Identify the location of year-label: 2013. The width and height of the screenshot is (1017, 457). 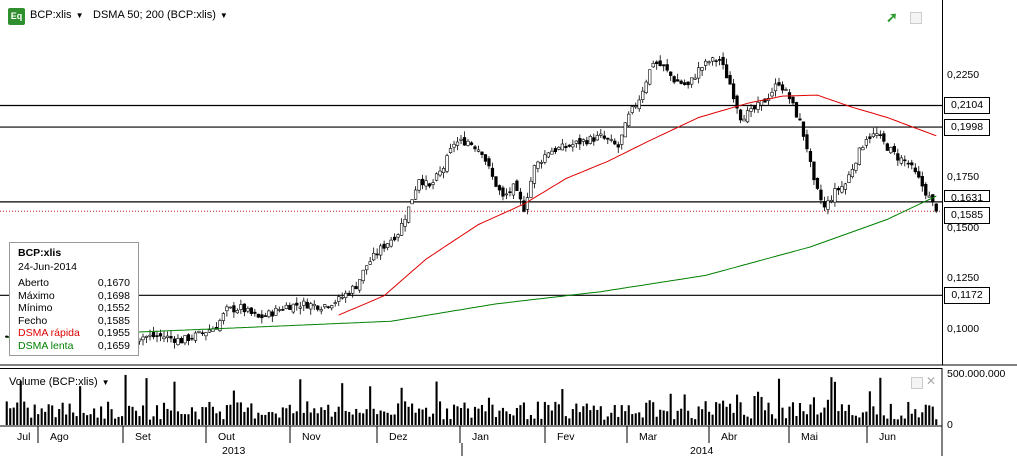
(234, 451).